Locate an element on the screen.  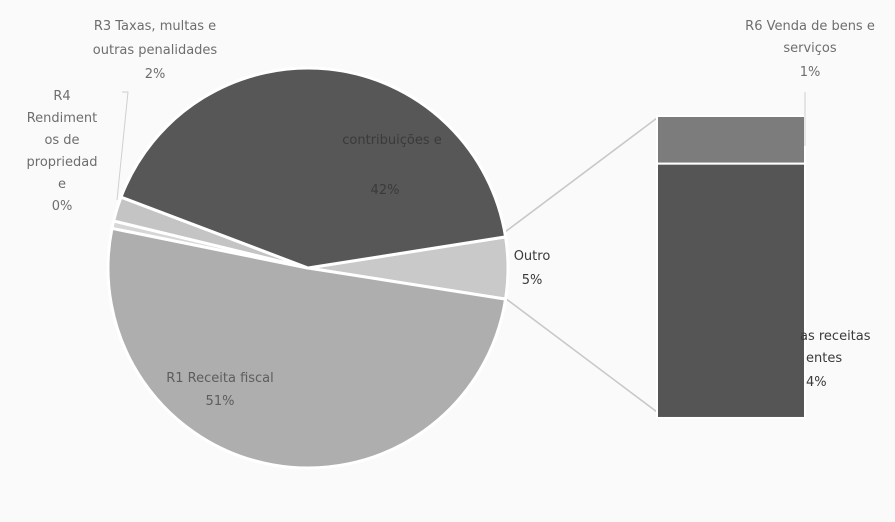
label-r4-line4: propriedad is located at coordinates (62, 162).